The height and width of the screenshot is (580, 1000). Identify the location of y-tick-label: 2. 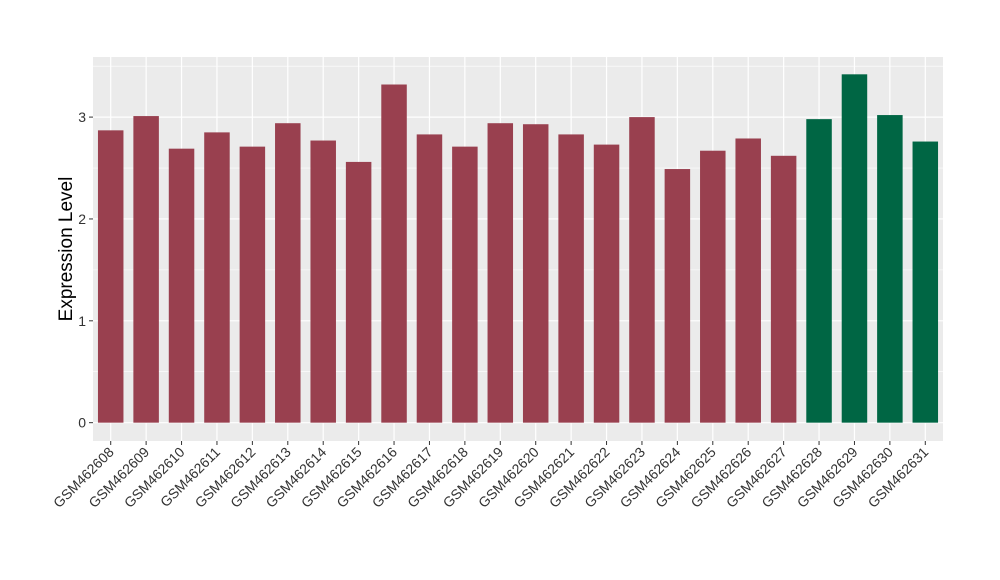
(82, 219).